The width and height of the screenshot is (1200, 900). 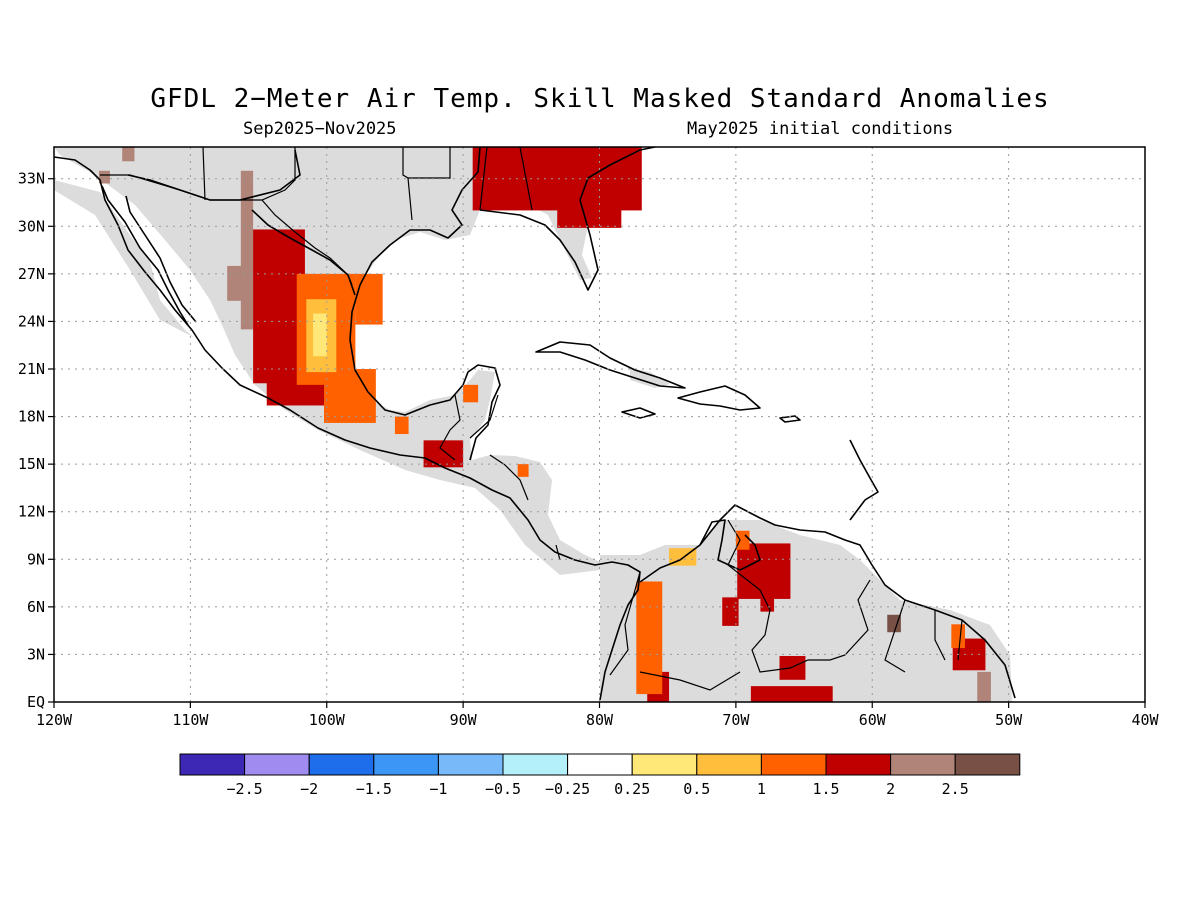 What do you see at coordinates (245, 789) in the screenshot?
I see `colorbar-label: −2.5` at bounding box center [245, 789].